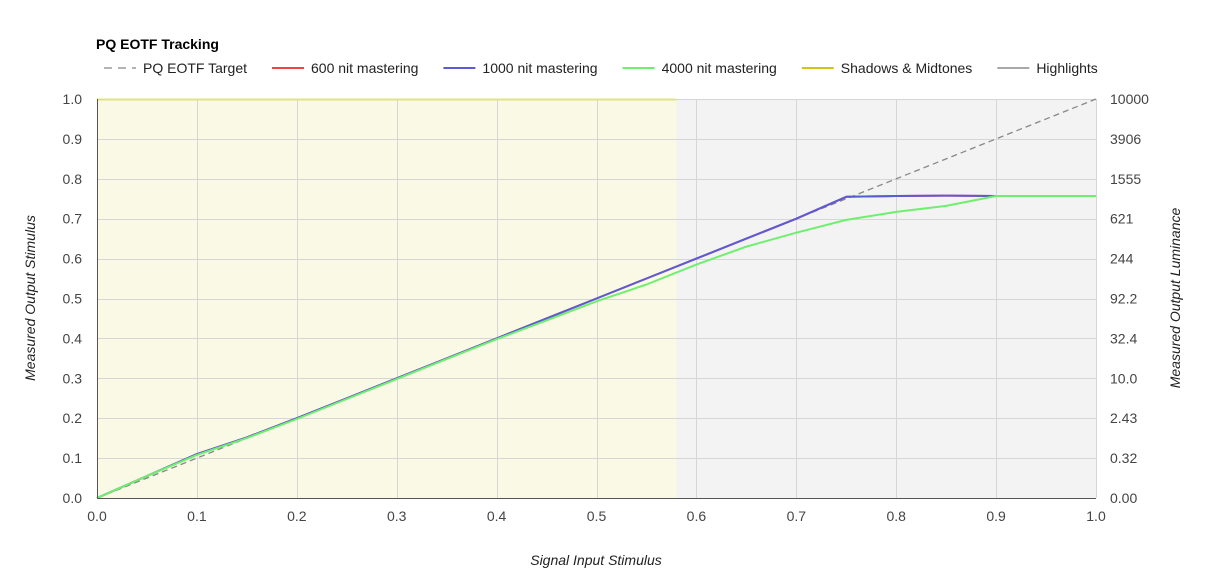 The height and width of the screenshot is (586, 1223). I want to click on y-tick-label: 0.6, so click(73, 259).